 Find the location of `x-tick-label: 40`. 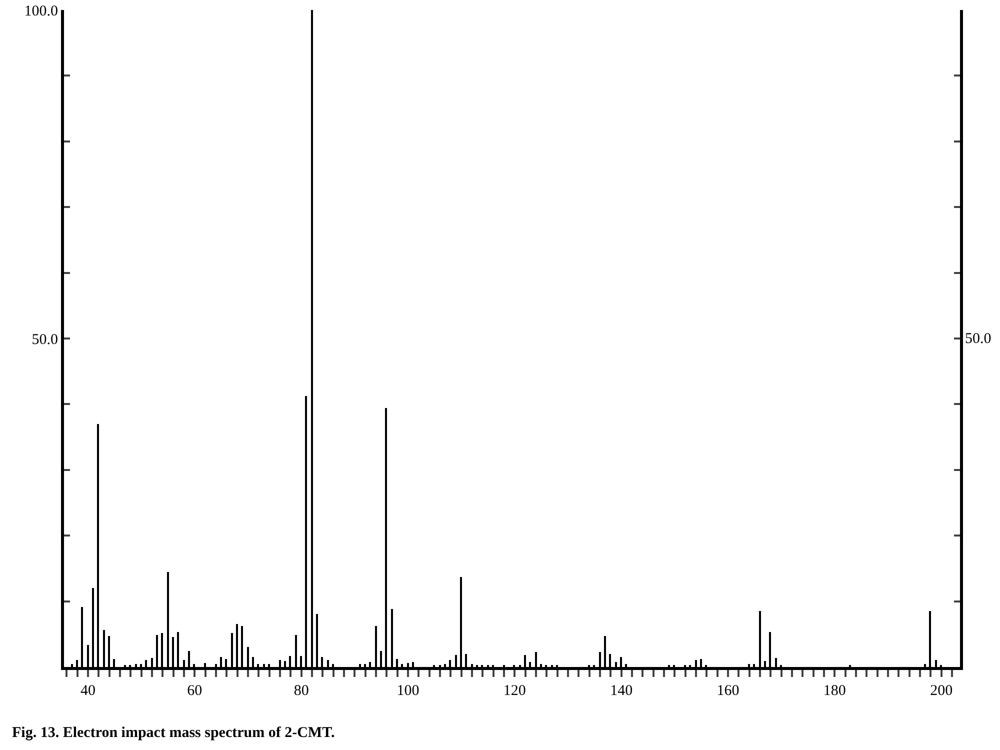

x-tick-label: 40 is located at coordinates (88, 691).